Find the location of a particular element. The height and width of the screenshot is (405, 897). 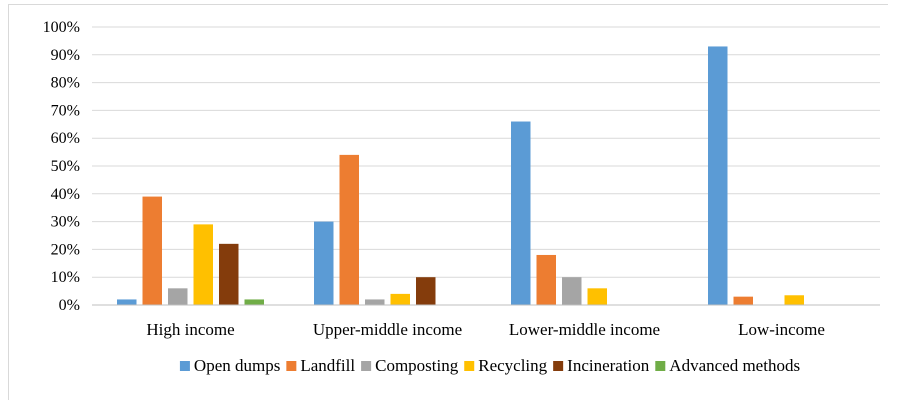

y-tick-label: 60% is located at coordinates (65, 138).